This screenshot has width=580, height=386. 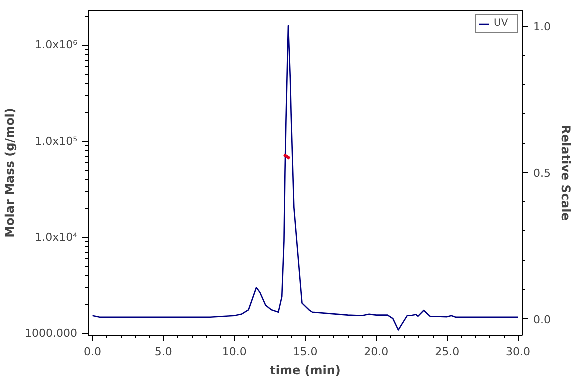 What do you see at coordinates (447, 352) in the screenshot?
I see `x-tick-label: 25.0` at bounding box center [447, 352].